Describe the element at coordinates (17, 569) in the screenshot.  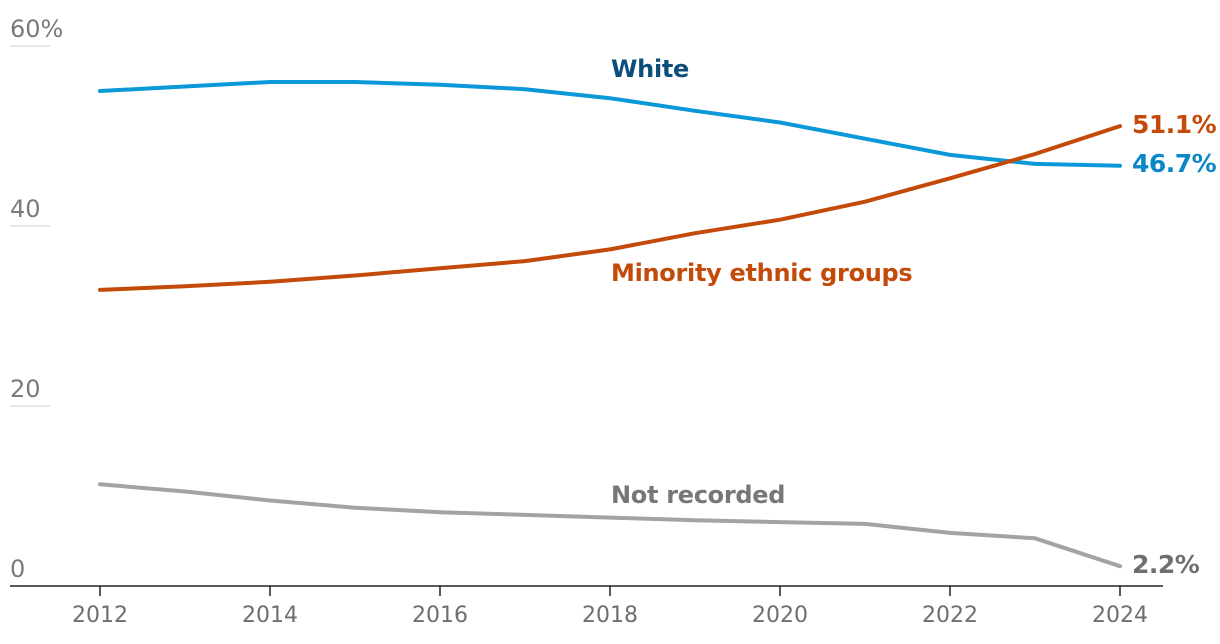
I see `y-tick-label: 0` at that location.